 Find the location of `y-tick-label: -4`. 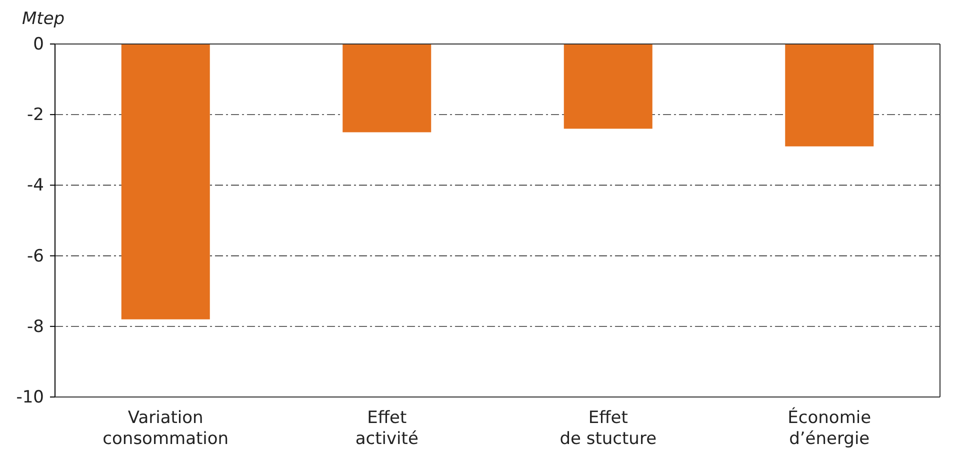

y-tick-label: -4 is located at coordinates (35, 186).